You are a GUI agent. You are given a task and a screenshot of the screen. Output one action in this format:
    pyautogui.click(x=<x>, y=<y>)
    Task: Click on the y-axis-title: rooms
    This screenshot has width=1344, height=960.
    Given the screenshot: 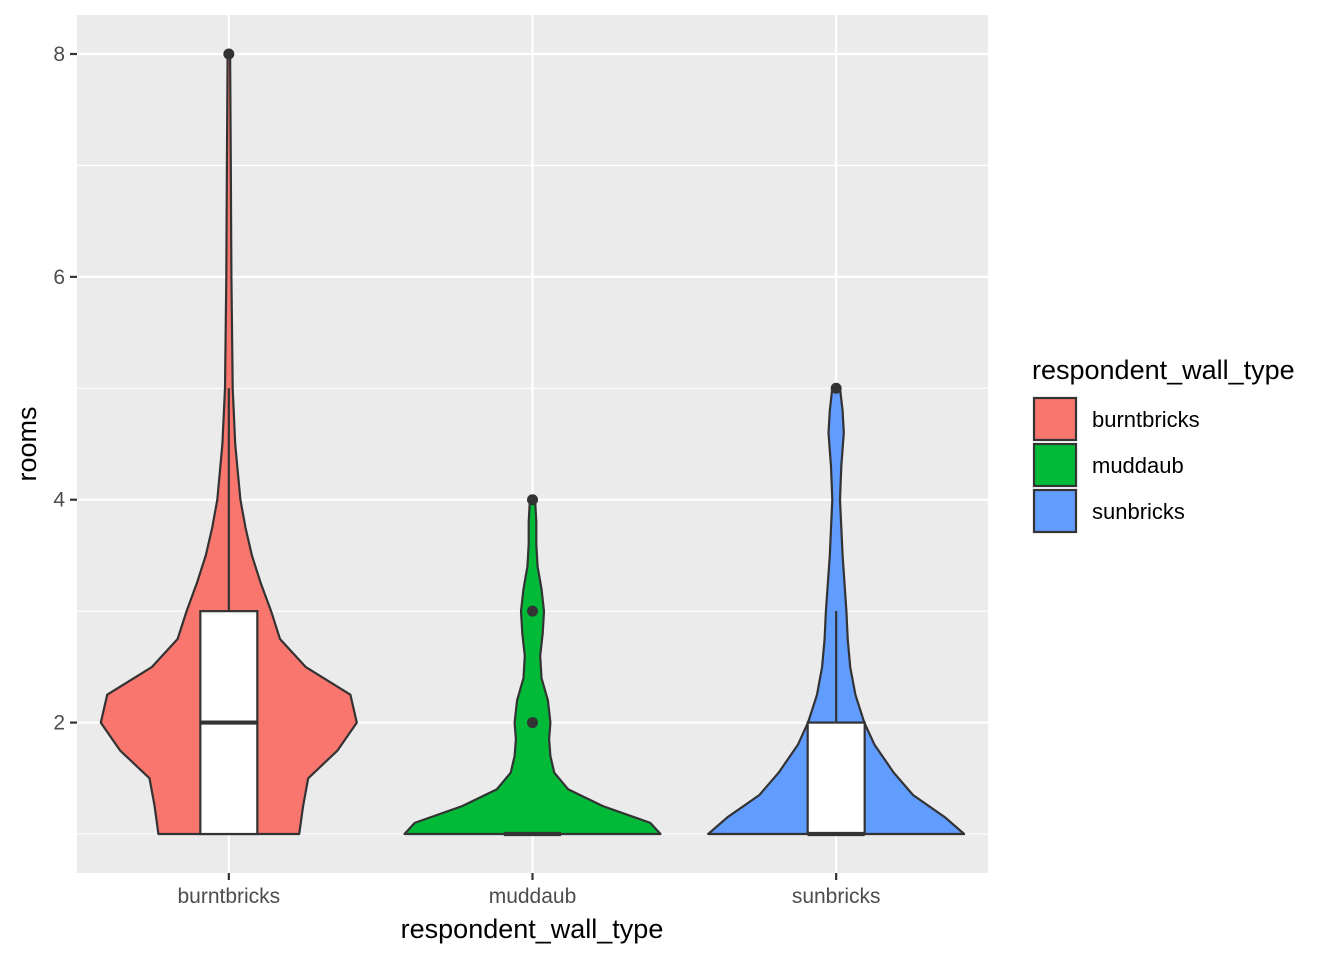 What is the action you would take?
    pyautogui.click(x=27, y=443)
    